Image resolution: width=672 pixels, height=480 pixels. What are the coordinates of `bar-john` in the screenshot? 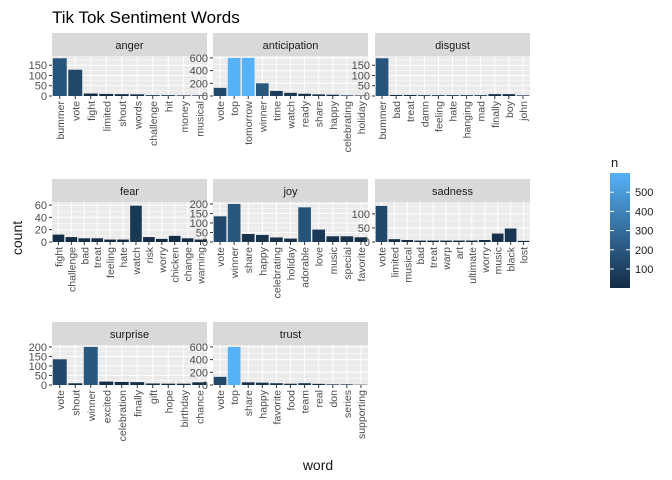 It's located at (523, 95).